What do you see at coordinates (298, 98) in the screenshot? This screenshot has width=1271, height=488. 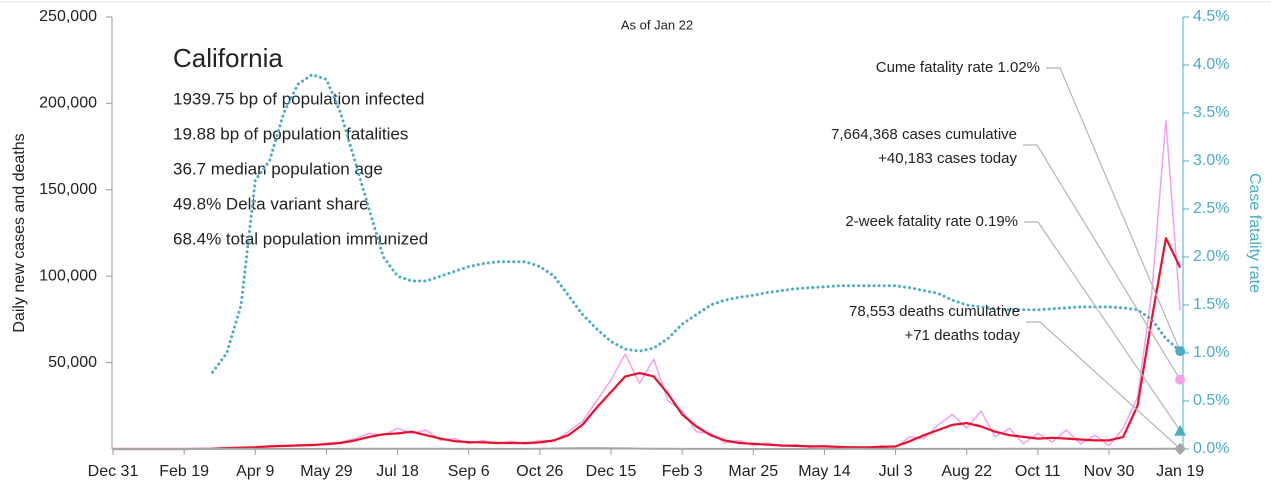 I see `panel-line: 1939.75 bp of population infected` at bounding box center [298, 98].